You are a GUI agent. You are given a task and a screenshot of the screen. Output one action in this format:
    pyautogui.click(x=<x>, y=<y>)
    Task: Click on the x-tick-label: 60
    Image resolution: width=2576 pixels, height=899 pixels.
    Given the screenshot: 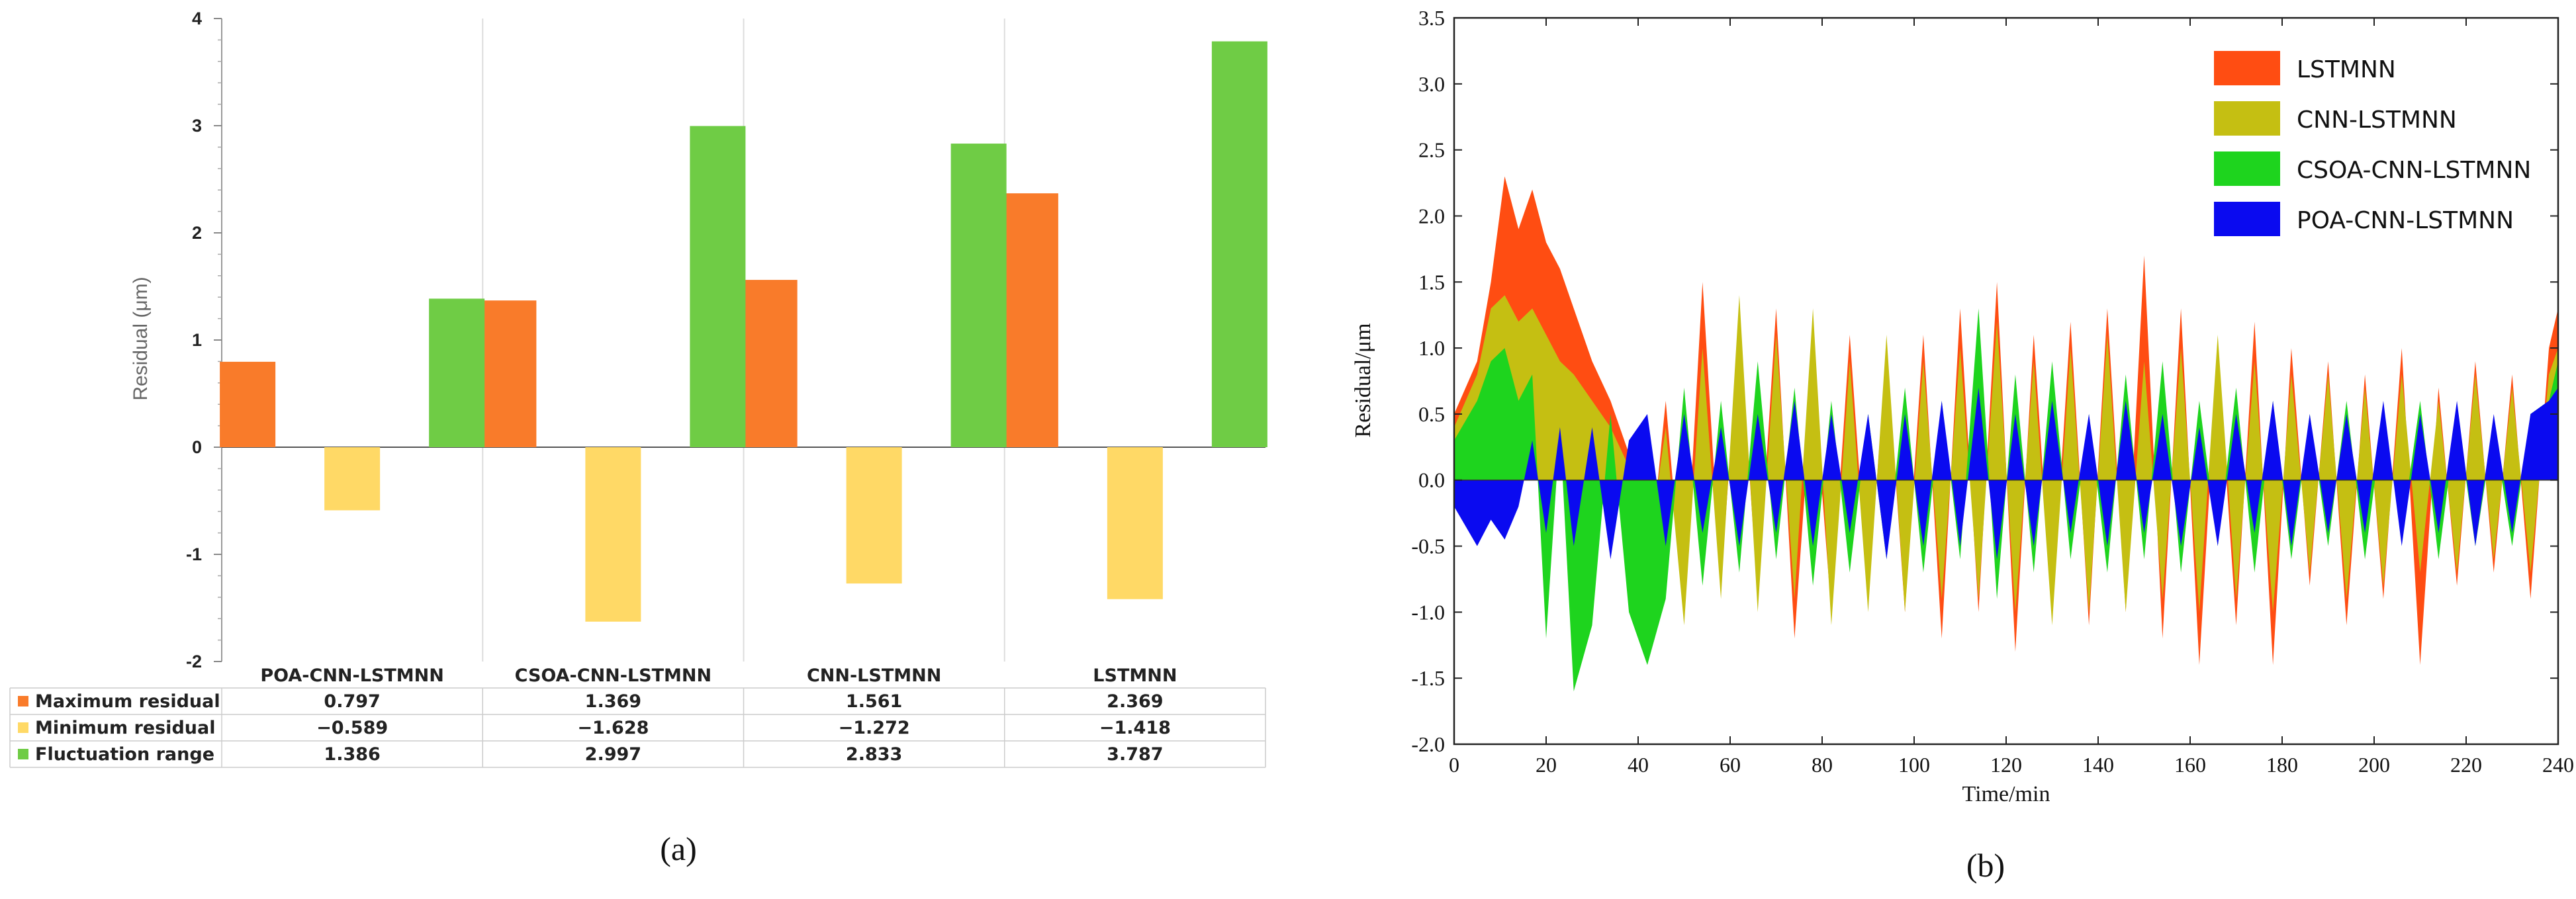 What is the action you would take?
    pyautogui.click(x=1730, y=765)
    